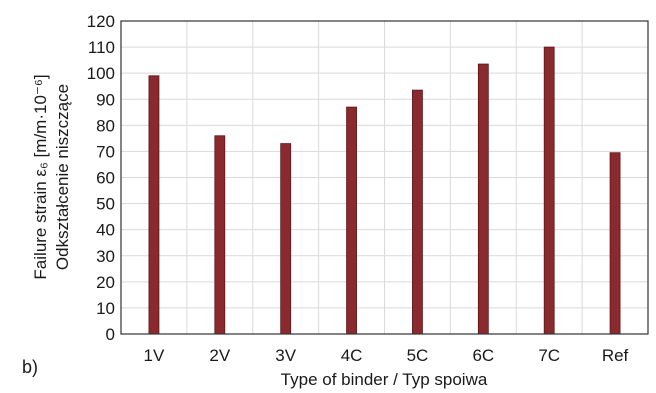  Describe the element at coordinates (105, 256) in the screenshot. I see `y-tick-label: 30` at that location.